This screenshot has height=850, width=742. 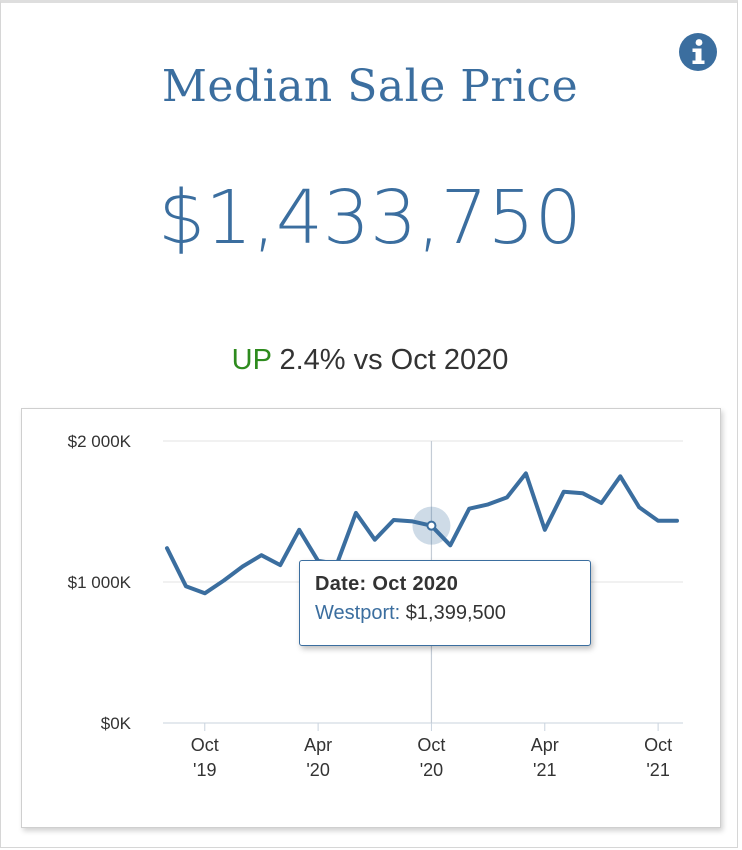 I want to click on card-title: Median Sale Price, so click(x=370, y=86).